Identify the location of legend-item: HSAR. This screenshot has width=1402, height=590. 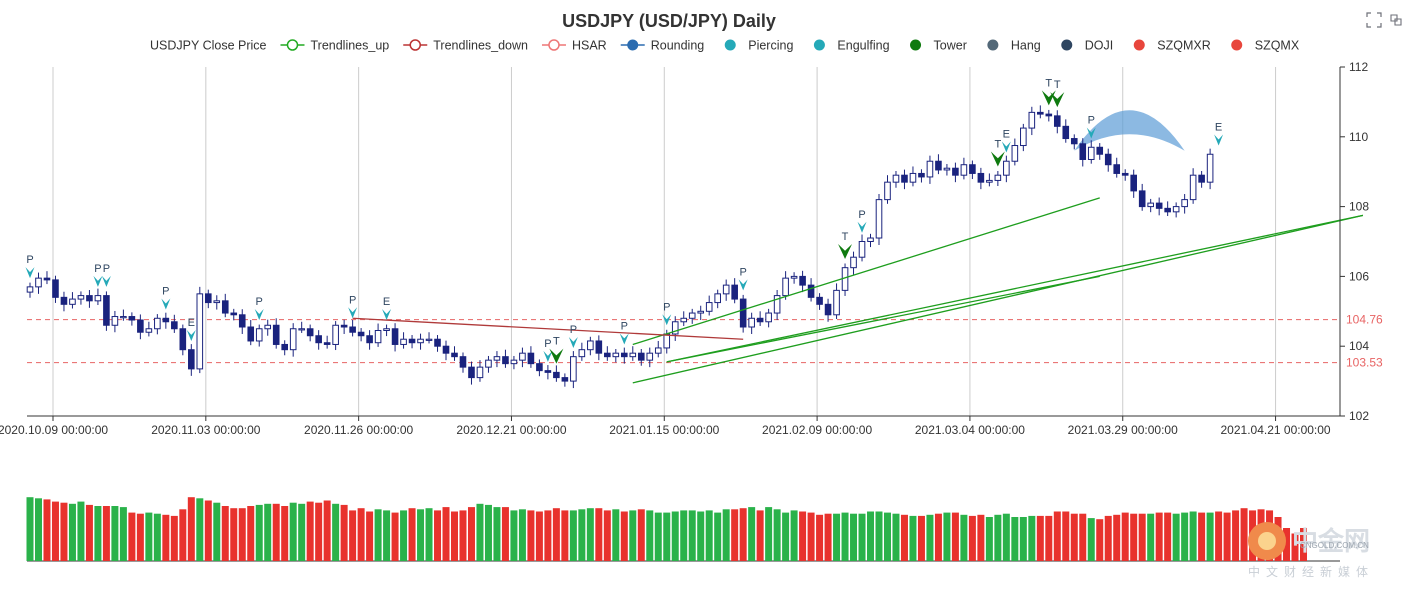
(574, 46).